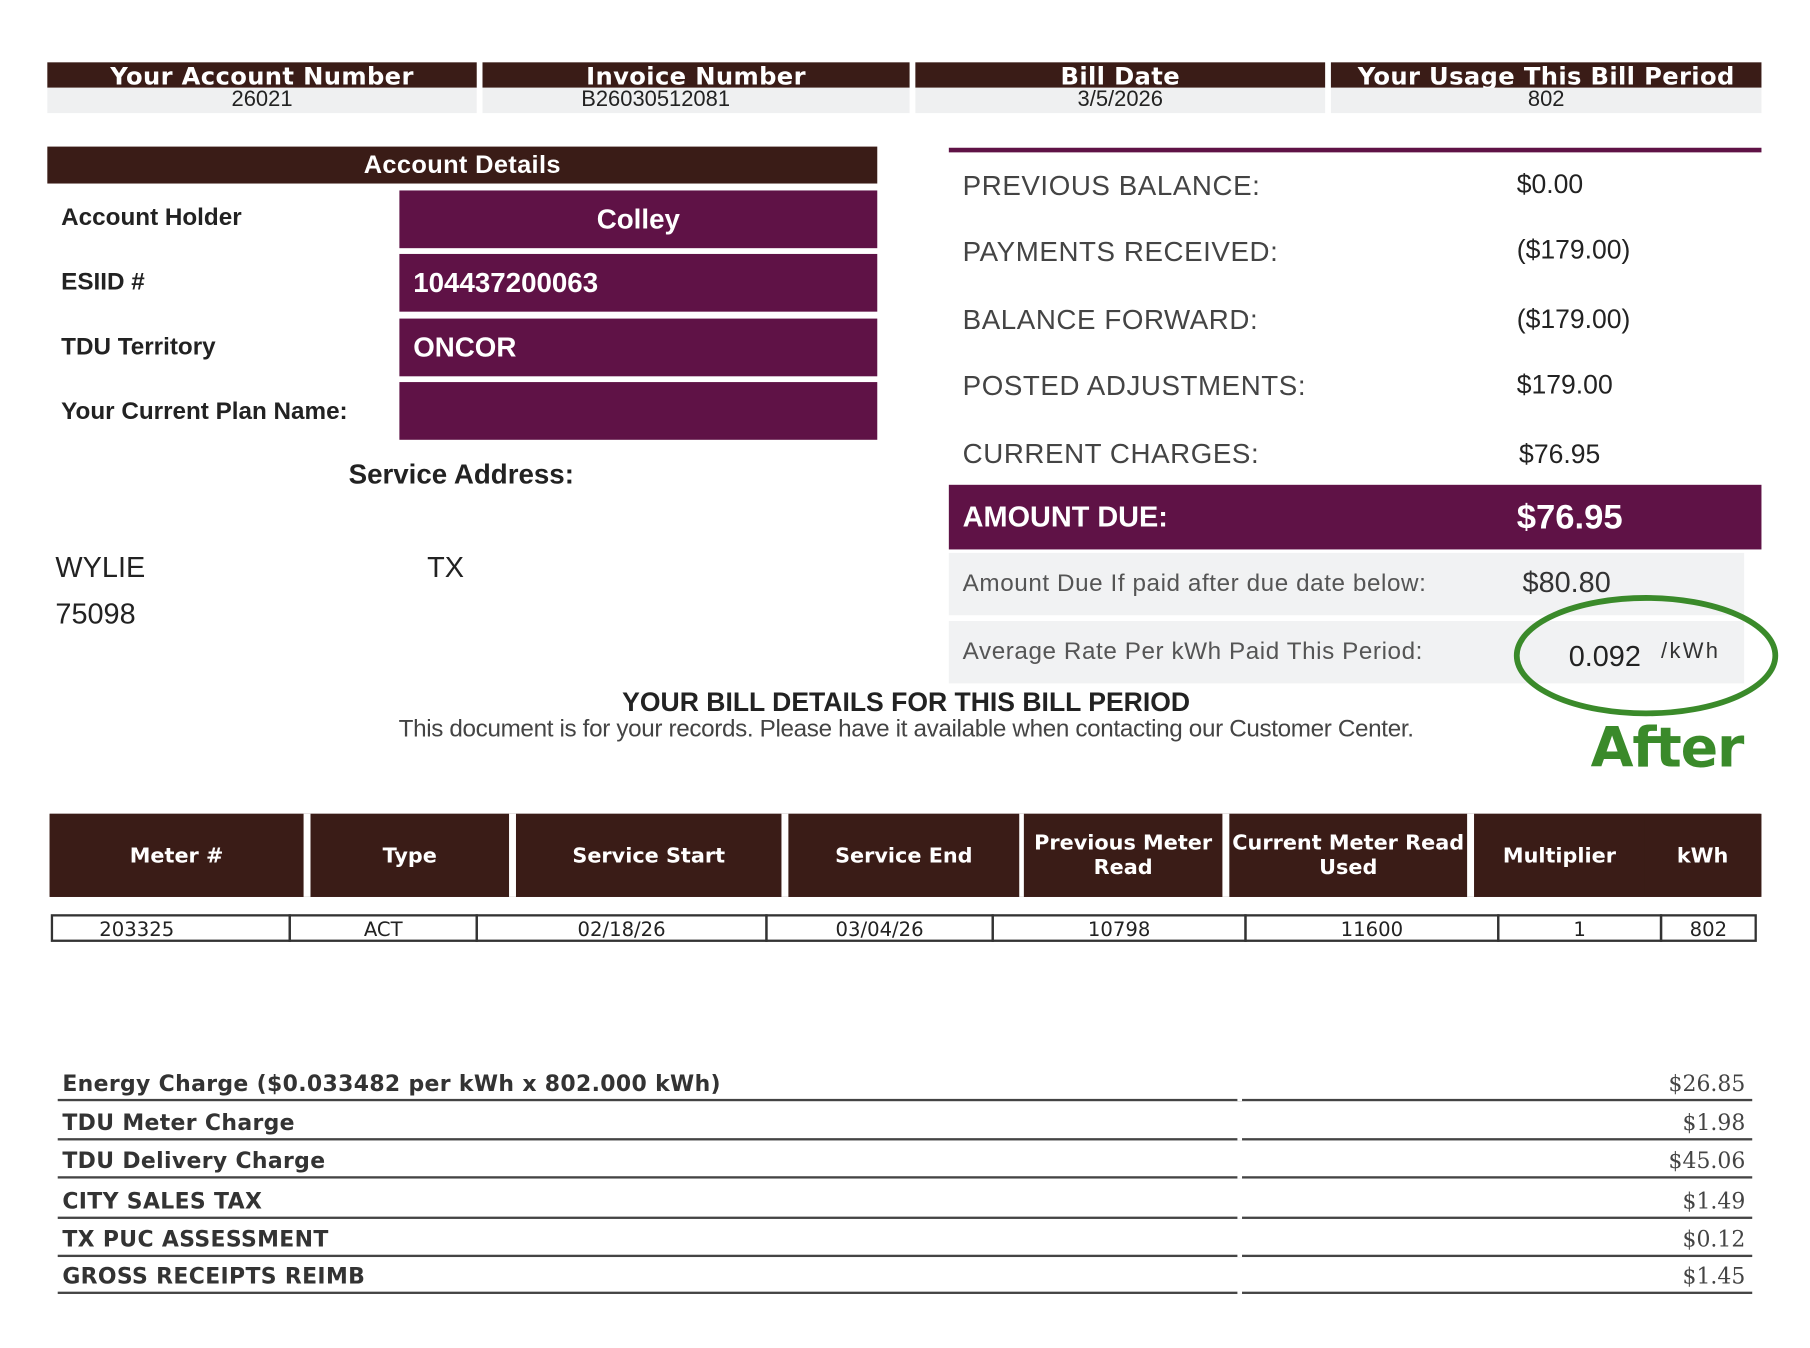 This screenshot has width=1810, height=1348. I want to click on col-meter: Meter #, so click(176, 855).